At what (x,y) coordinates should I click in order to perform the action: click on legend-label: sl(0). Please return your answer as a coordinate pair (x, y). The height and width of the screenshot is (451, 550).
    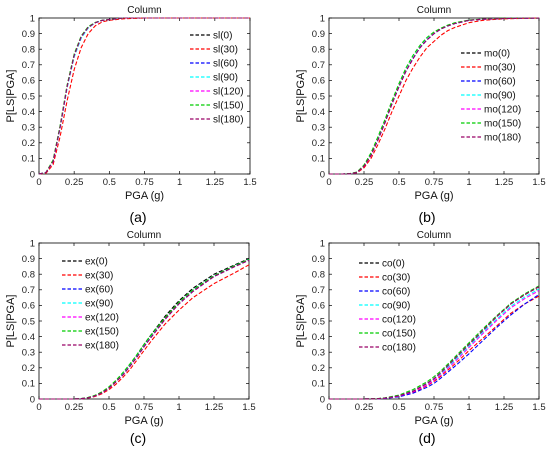
    Looking at the image, I should click on (222, 36).